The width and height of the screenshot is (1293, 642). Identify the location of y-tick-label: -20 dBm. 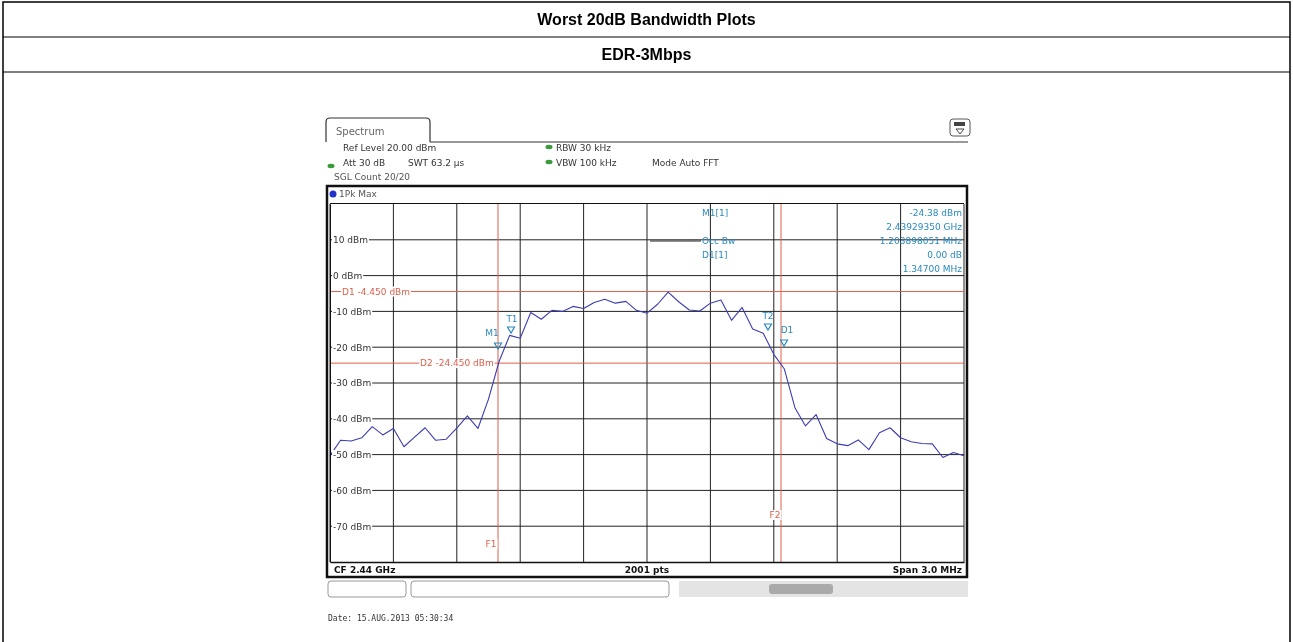
(352, 347).